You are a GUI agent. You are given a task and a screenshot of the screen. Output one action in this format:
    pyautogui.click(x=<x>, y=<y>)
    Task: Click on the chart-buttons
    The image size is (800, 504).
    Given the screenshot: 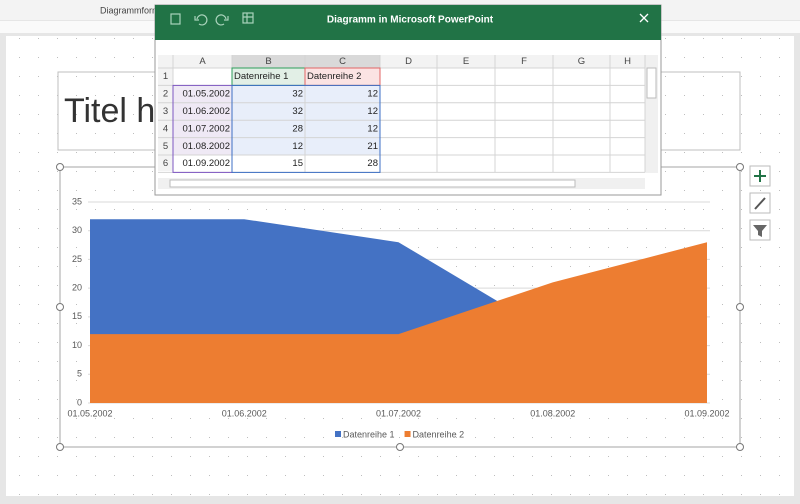 What is the action you would take?
    pyautogui.click(x=760, y=203)
    